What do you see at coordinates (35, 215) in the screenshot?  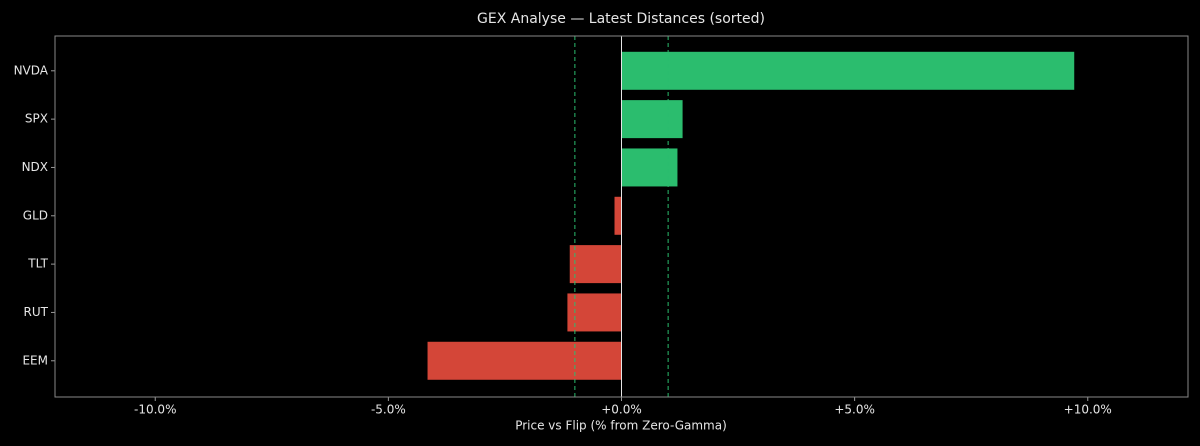 I see `y-tick-label: GLD` at bounding box center [35, 215].